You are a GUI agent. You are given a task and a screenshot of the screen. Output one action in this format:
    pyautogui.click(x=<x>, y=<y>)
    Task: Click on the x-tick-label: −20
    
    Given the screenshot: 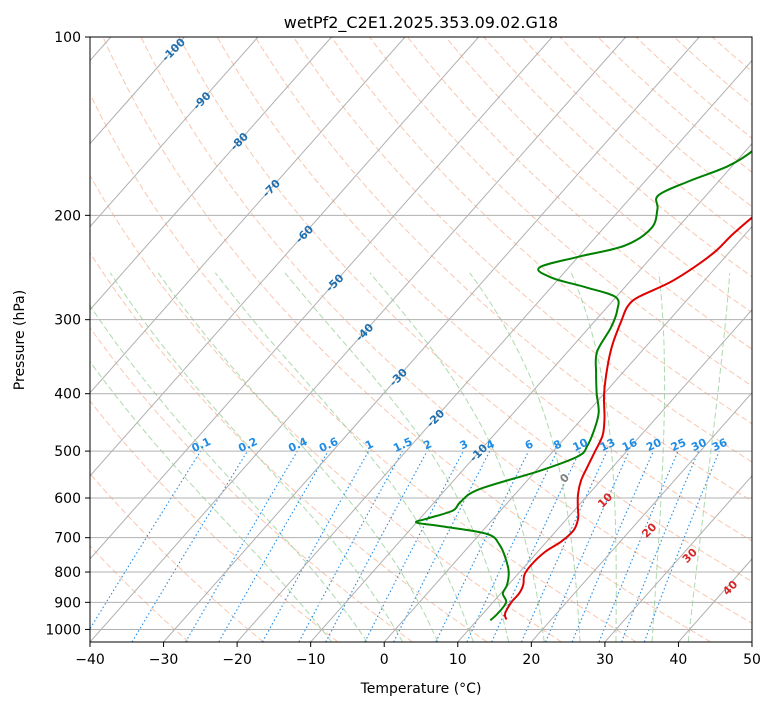 What is the action you would take?
    pyautogui.click(x=237, y=660)
    